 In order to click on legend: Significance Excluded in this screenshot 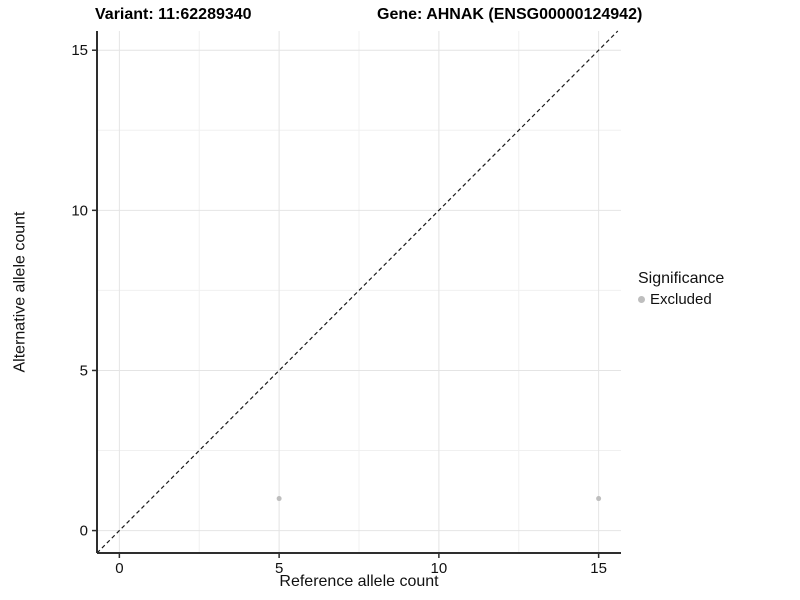, I will do `click(681, 289)`.